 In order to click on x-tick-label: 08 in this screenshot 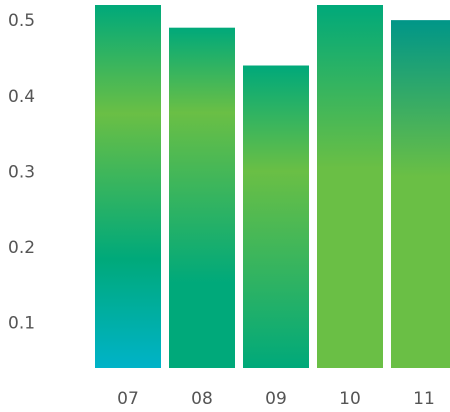, I will do `click(202, 399)`.